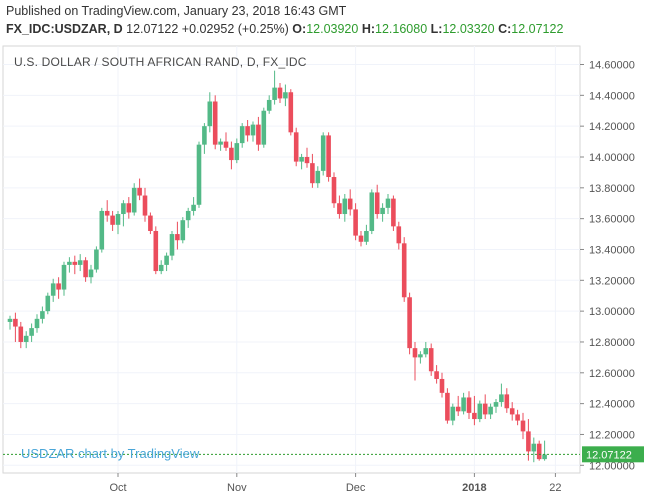 This screenshot has height=500, width=646. I want to click on x-tick-label: Oct, so click(117, 488).